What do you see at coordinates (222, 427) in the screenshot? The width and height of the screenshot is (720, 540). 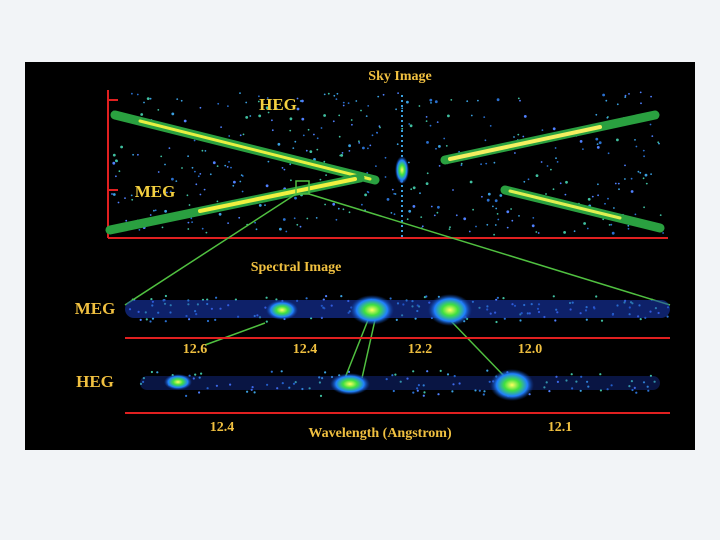 I see `heg-tick-label: 12.4` at bounding box center [222, 427].